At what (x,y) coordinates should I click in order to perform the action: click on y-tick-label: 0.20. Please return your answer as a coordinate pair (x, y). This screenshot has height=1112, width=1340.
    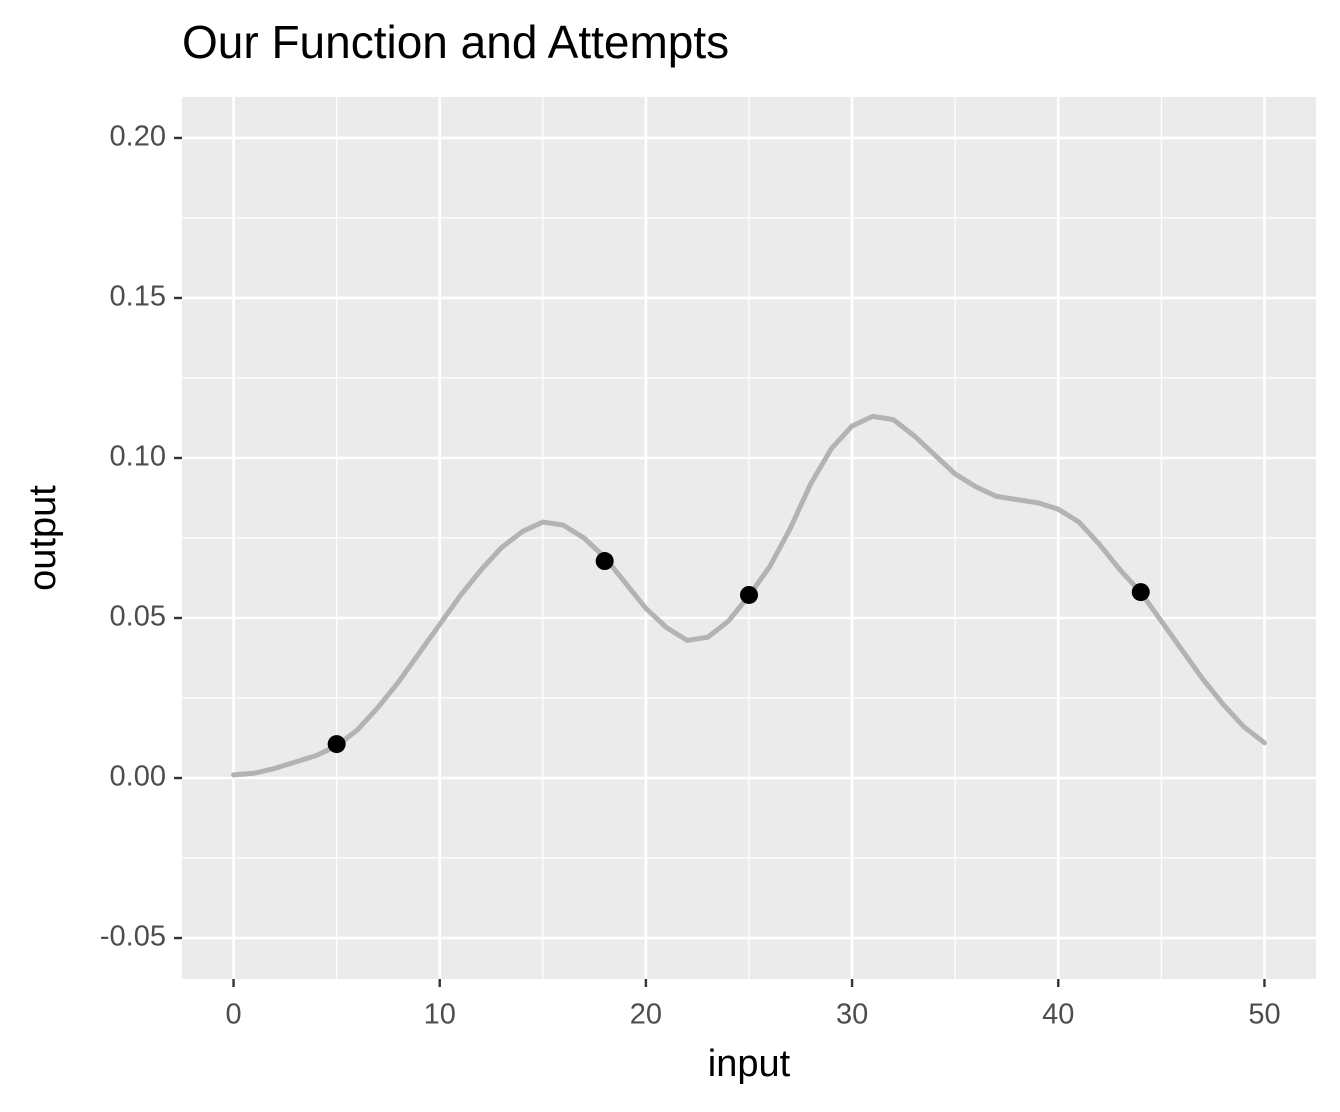
    Looking at the image, I should click on (138, 137).